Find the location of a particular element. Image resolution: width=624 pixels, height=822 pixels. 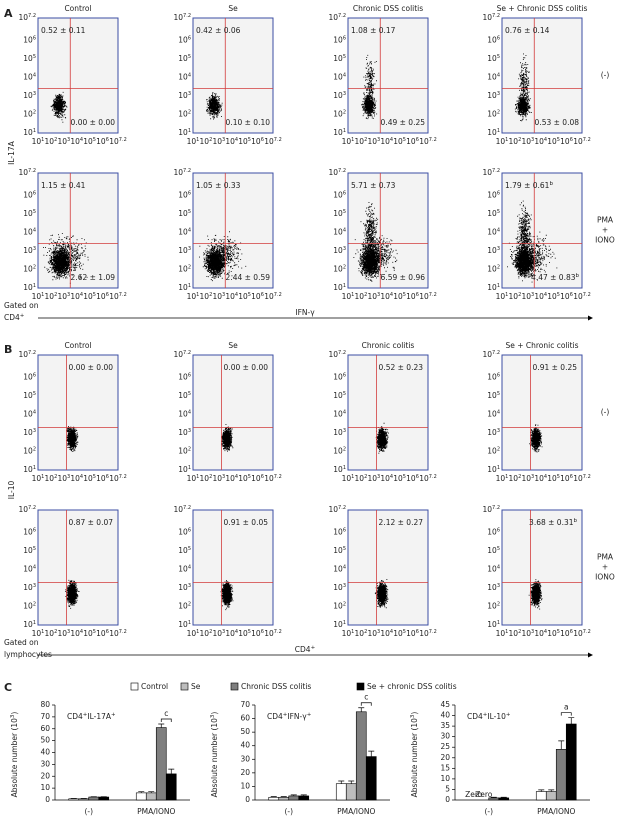

quadrant-value-part: 1.79 ± 0.61 is located at coordinates (527, 185).